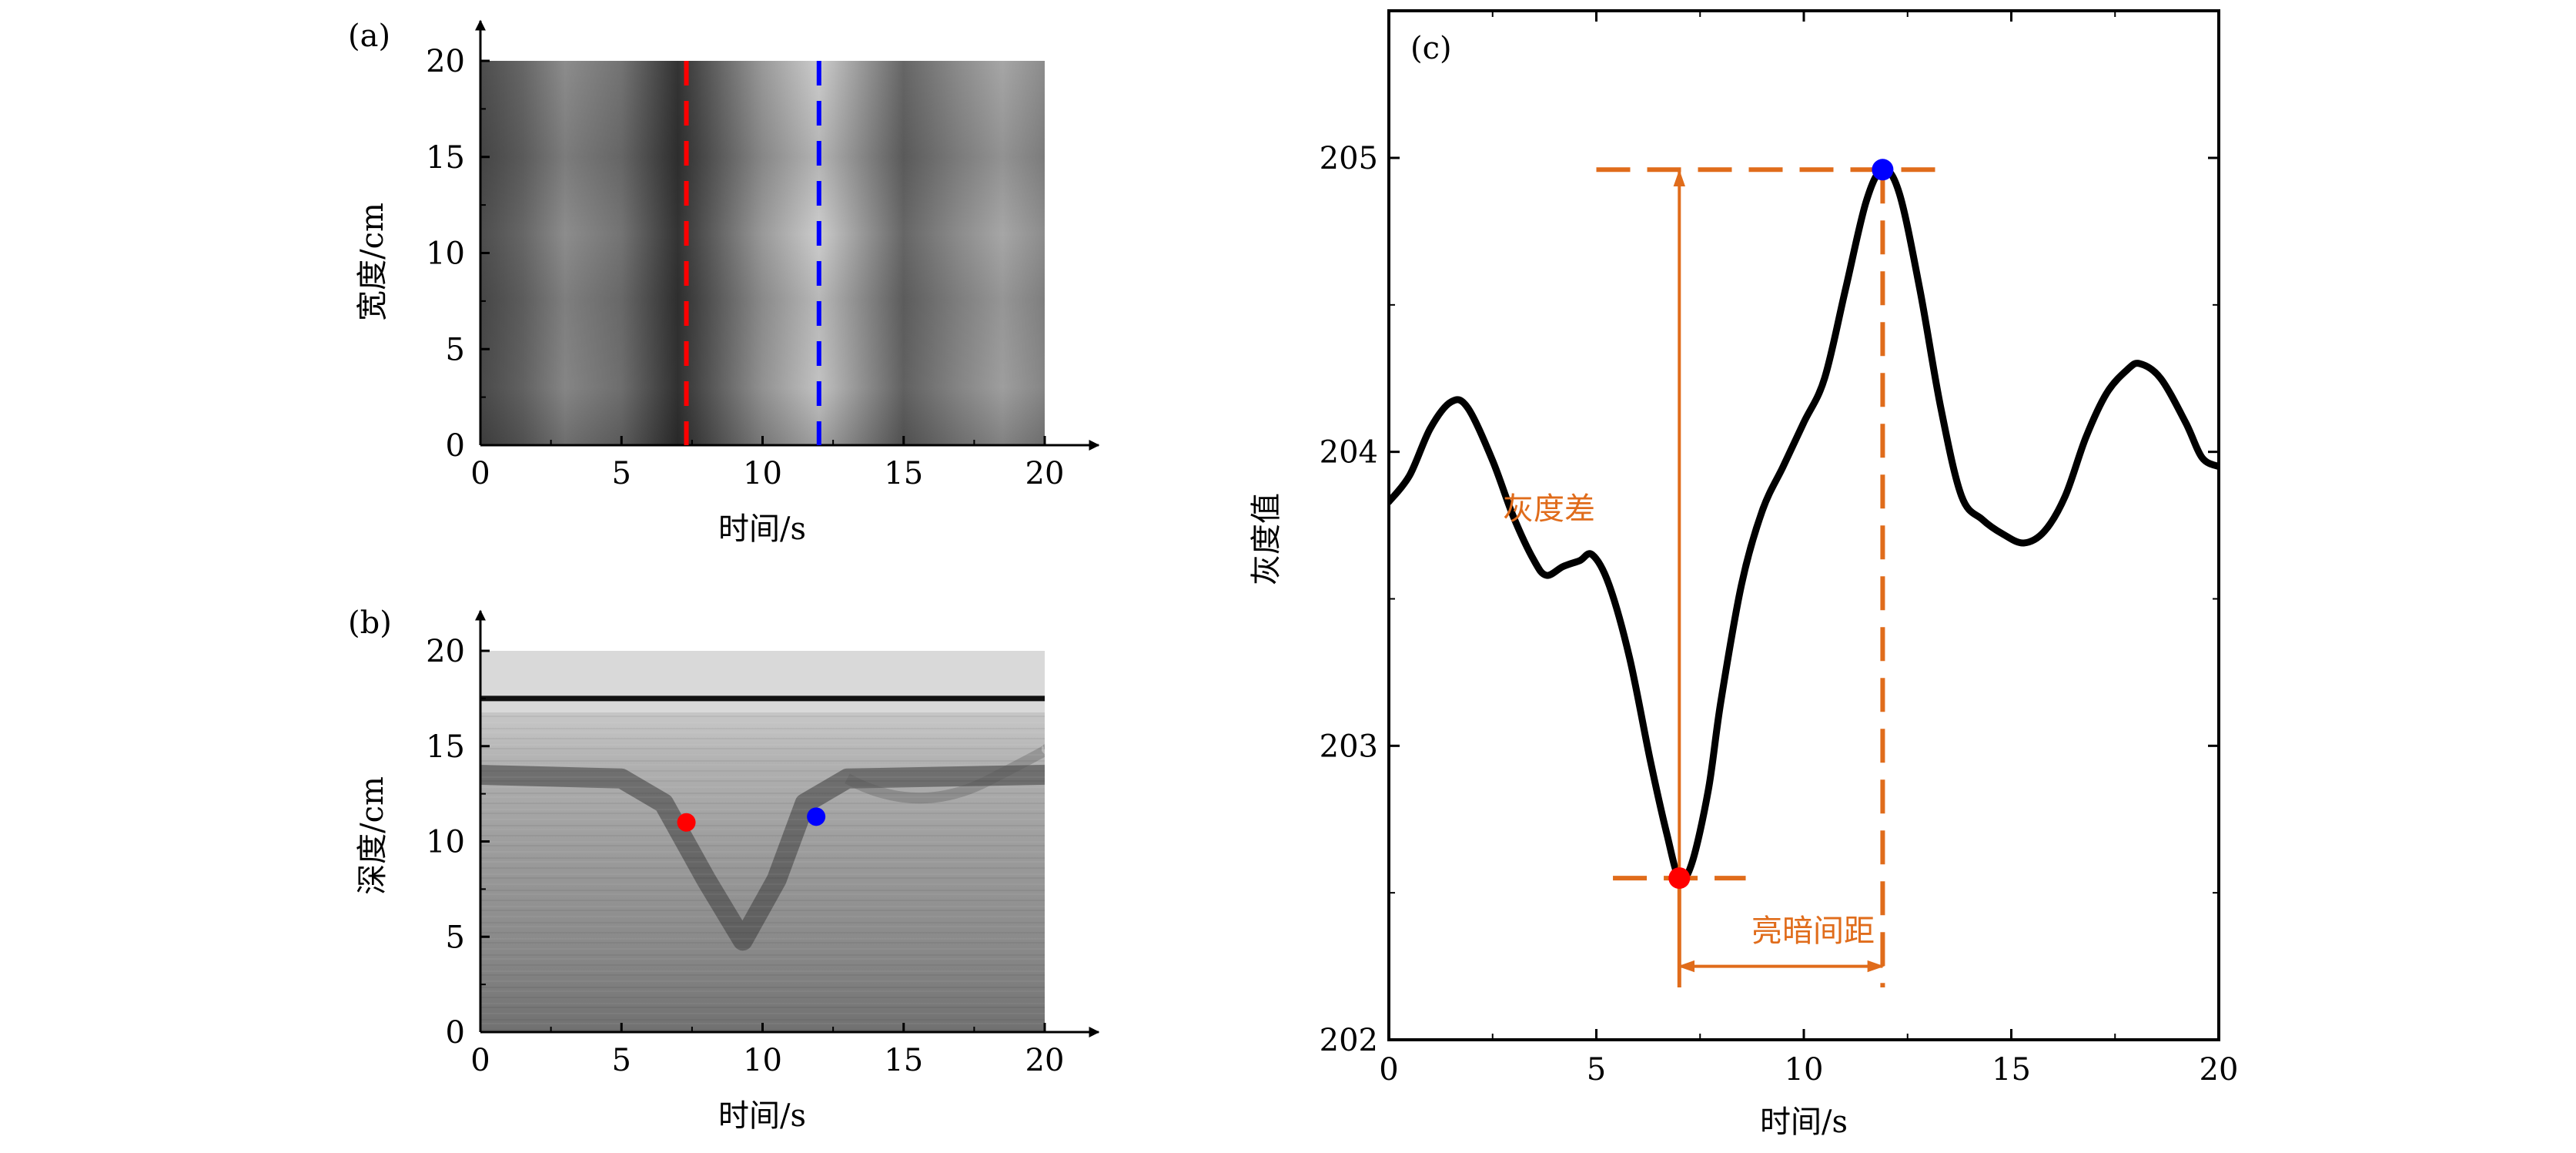 The image size is (2576, 1153). What do you see at coordinates (446, 652) in the screenshot?
I see `panel-b-y-tick-label: 20` at bounding box center [446, 652].